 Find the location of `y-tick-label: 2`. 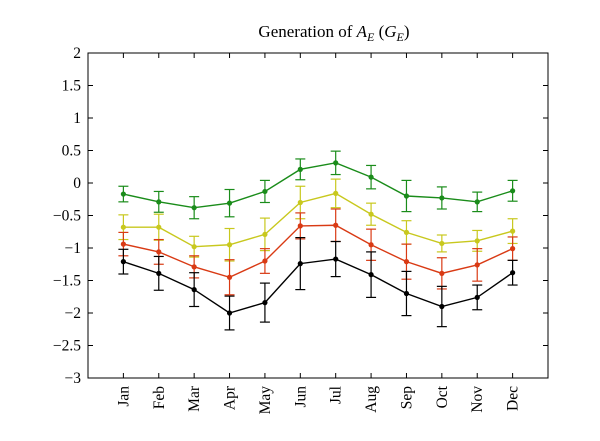

y-tick-label: 2 is located at coordinates (77, 53).